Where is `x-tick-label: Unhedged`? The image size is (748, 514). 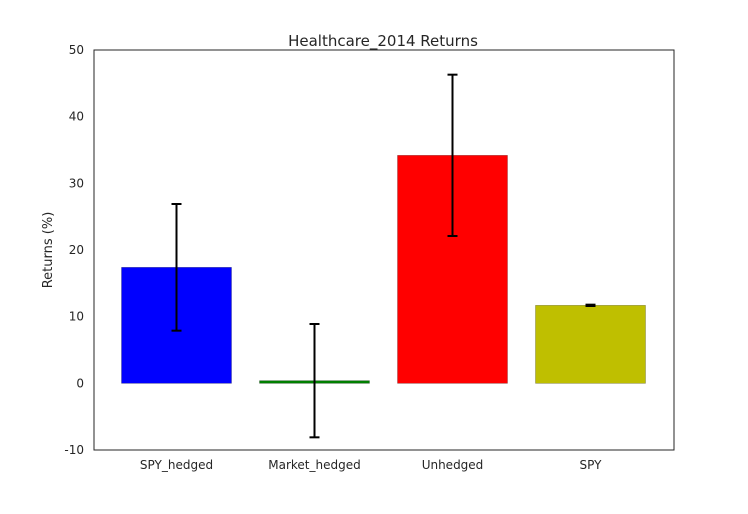 x-tick-label: Unhedged is located at coordinates (453, 465).